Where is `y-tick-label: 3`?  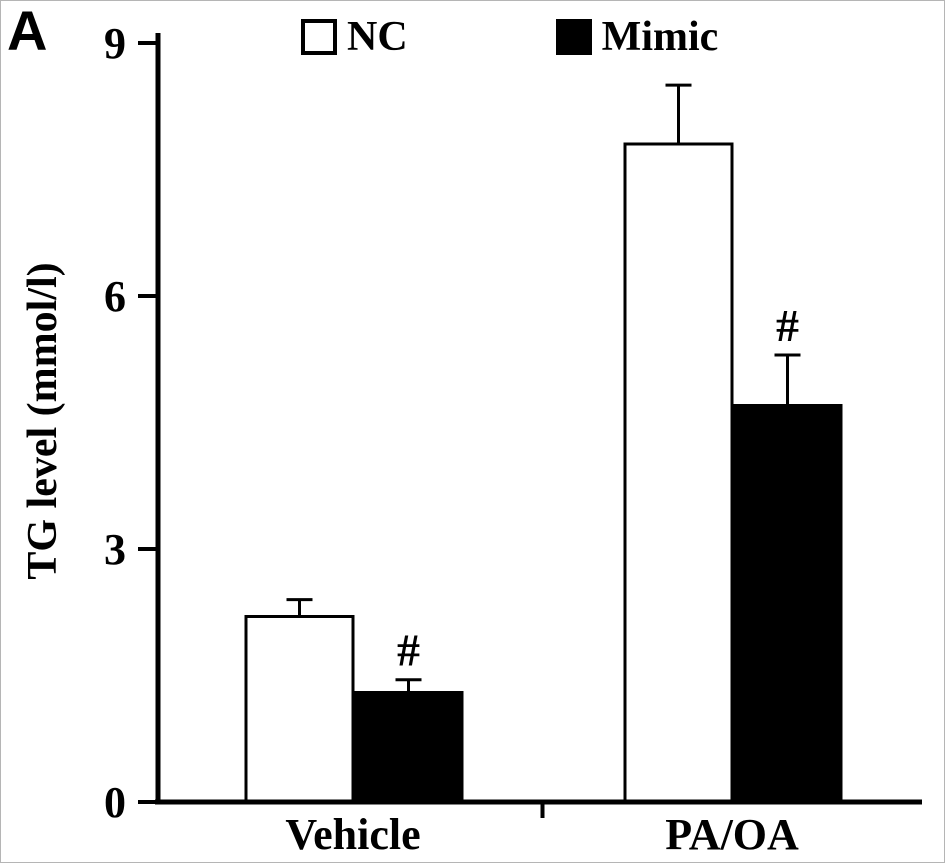 y-tick-label: 3 is located at coordinates (115, 549).